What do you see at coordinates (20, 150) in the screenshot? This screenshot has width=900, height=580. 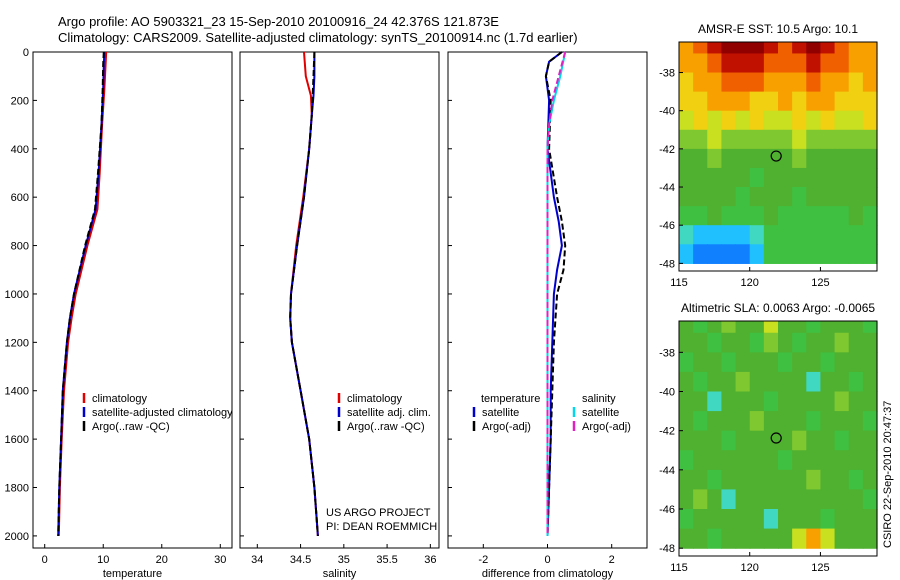 I see `temperature-ytick-label: 400` at bounding box center [20, 150].